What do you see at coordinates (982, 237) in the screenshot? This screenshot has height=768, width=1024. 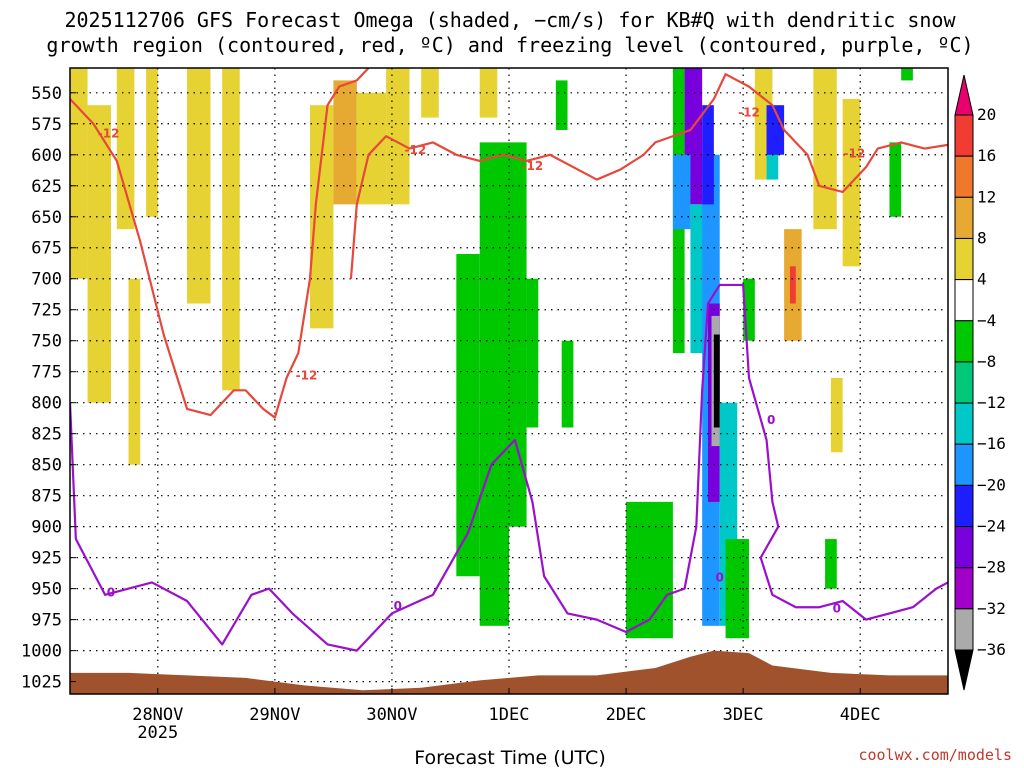 I see `colorbar-tick-3: 8` at bounding box center [982, 237].